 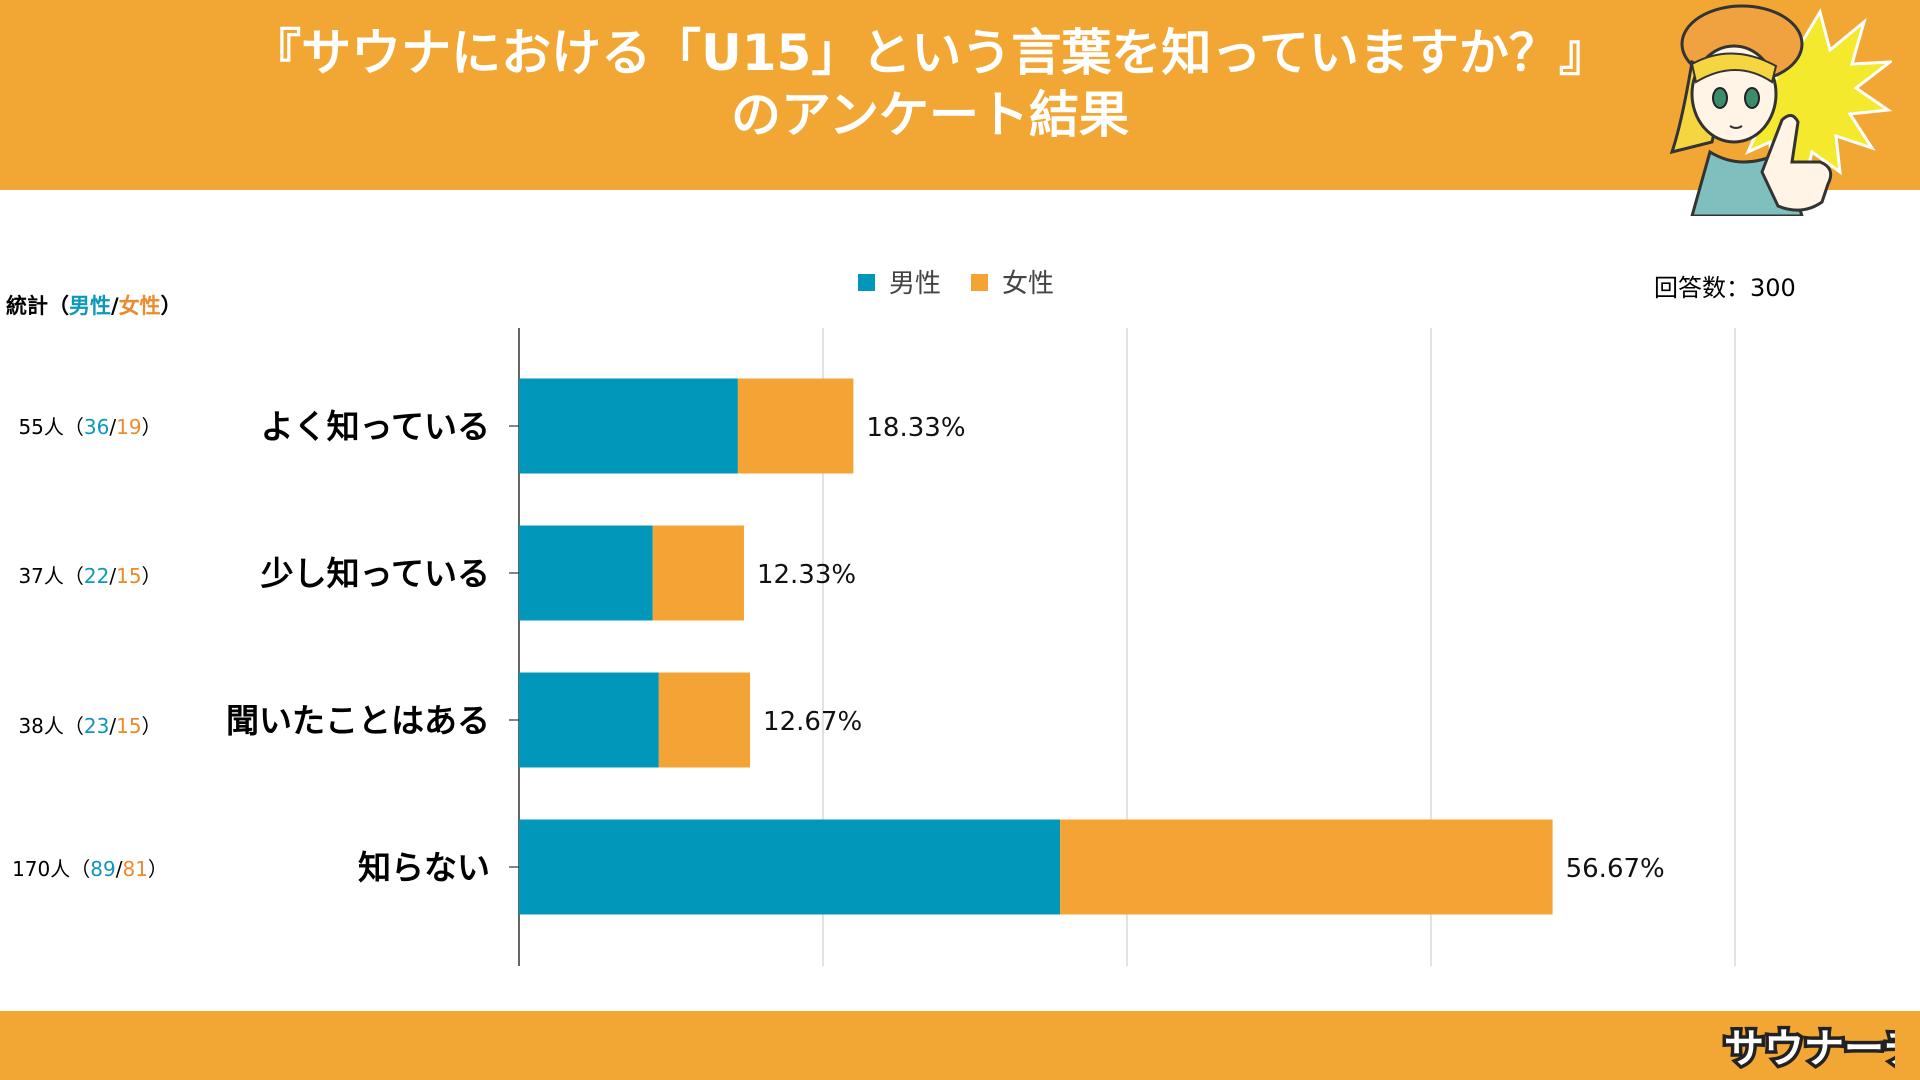 I want to click on brand-logo: サウナーチ, so click(x=1808, y=1049).